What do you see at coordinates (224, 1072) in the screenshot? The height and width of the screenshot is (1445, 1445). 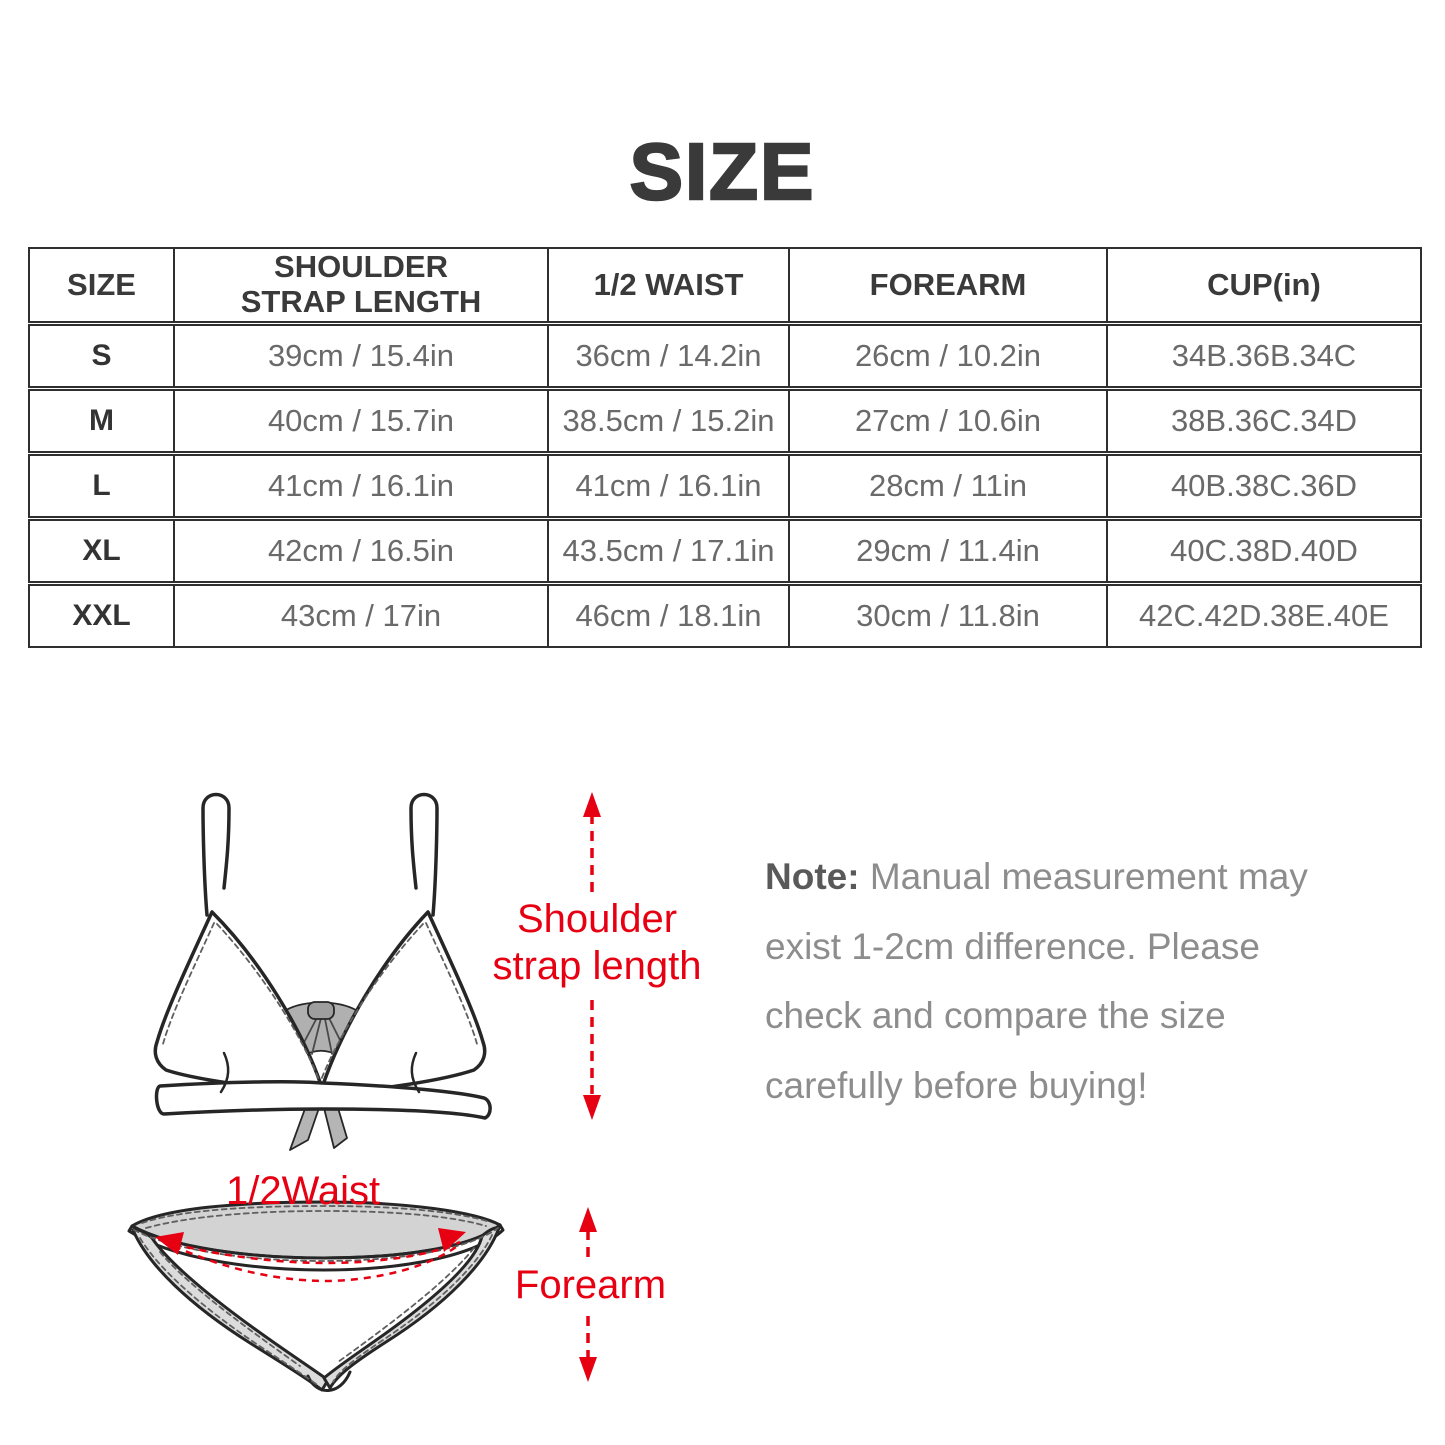 I see `left-dart` at bounding box center [224, 1072].